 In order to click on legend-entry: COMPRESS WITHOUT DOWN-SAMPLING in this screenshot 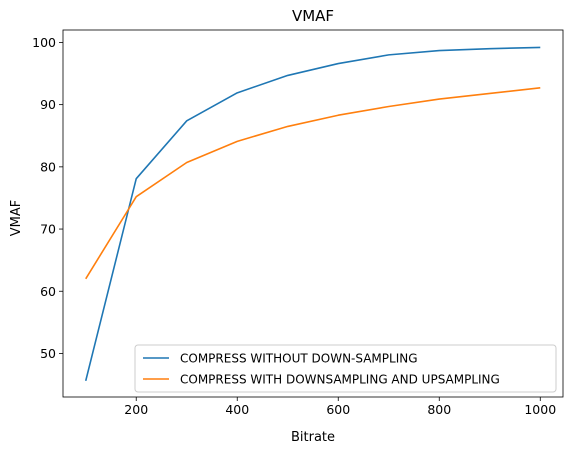, I will do `click(299, 359)`.